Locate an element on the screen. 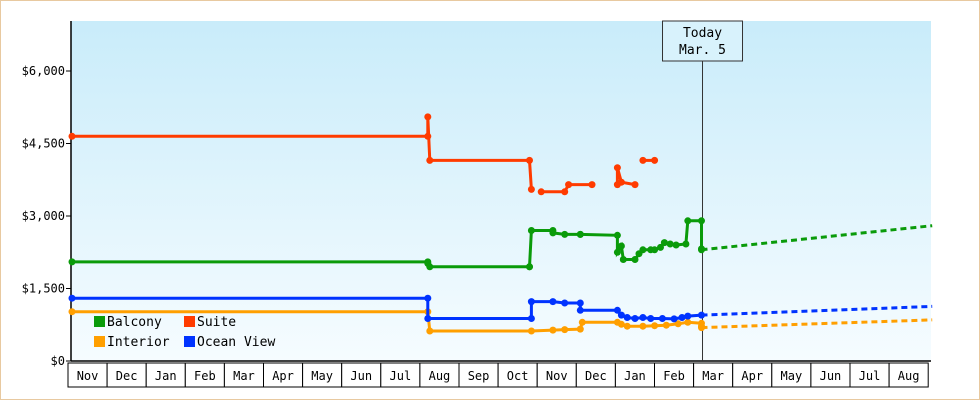 This screenshot has width=980, height=401. legend-swatch-ocean-view is located at coordinates (189, 341).